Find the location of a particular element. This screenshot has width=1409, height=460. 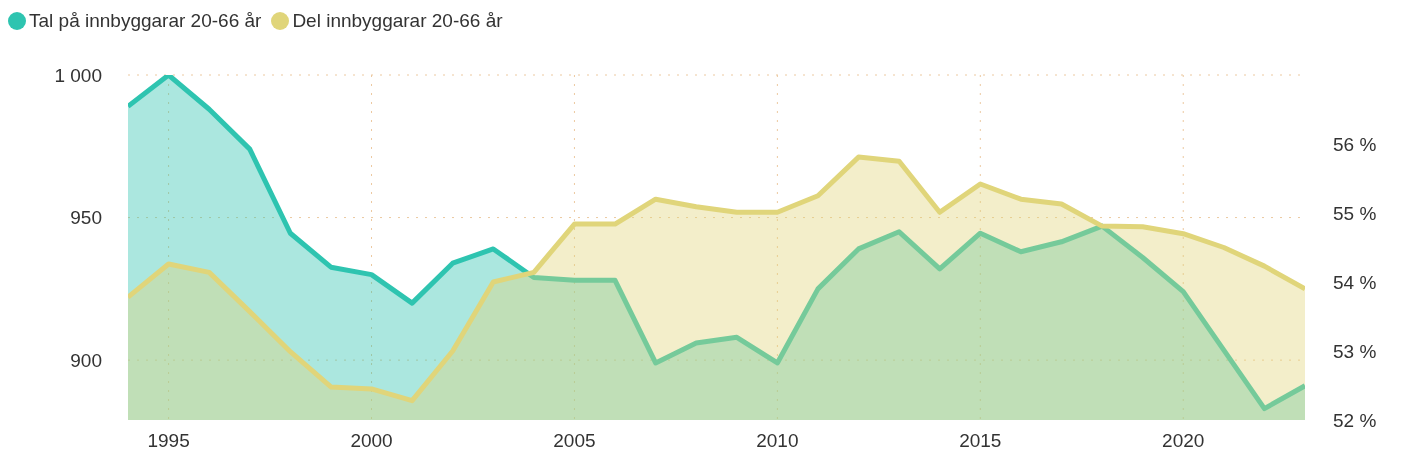

y-tick-label: 950 is located at coordinates (86, 218).